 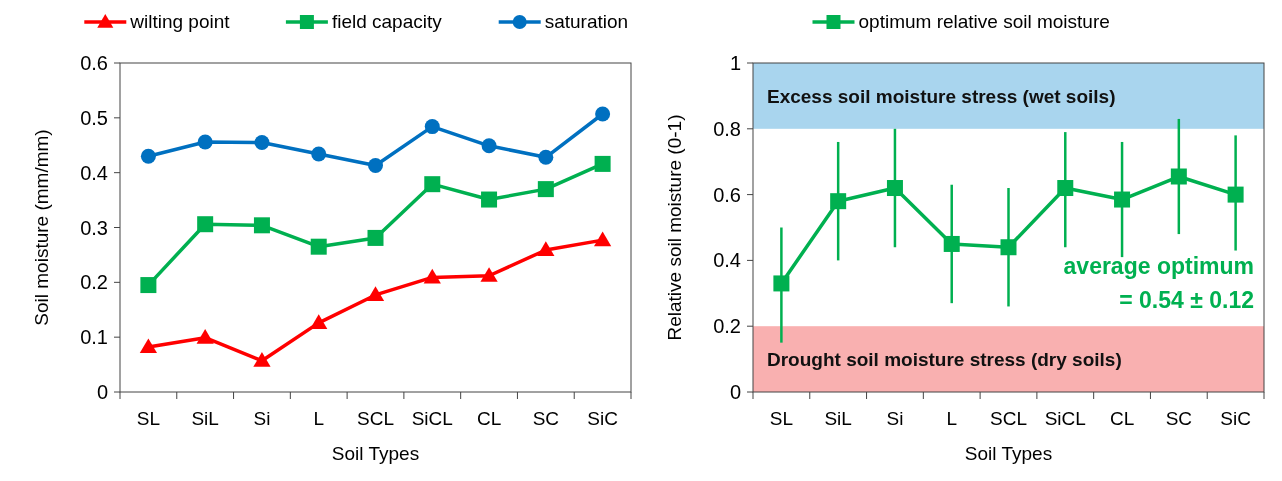 What do you see at coordinates (735, 63) in the screenshot?
I see `y-tick-label: 1` at bounding box center [735, 63].